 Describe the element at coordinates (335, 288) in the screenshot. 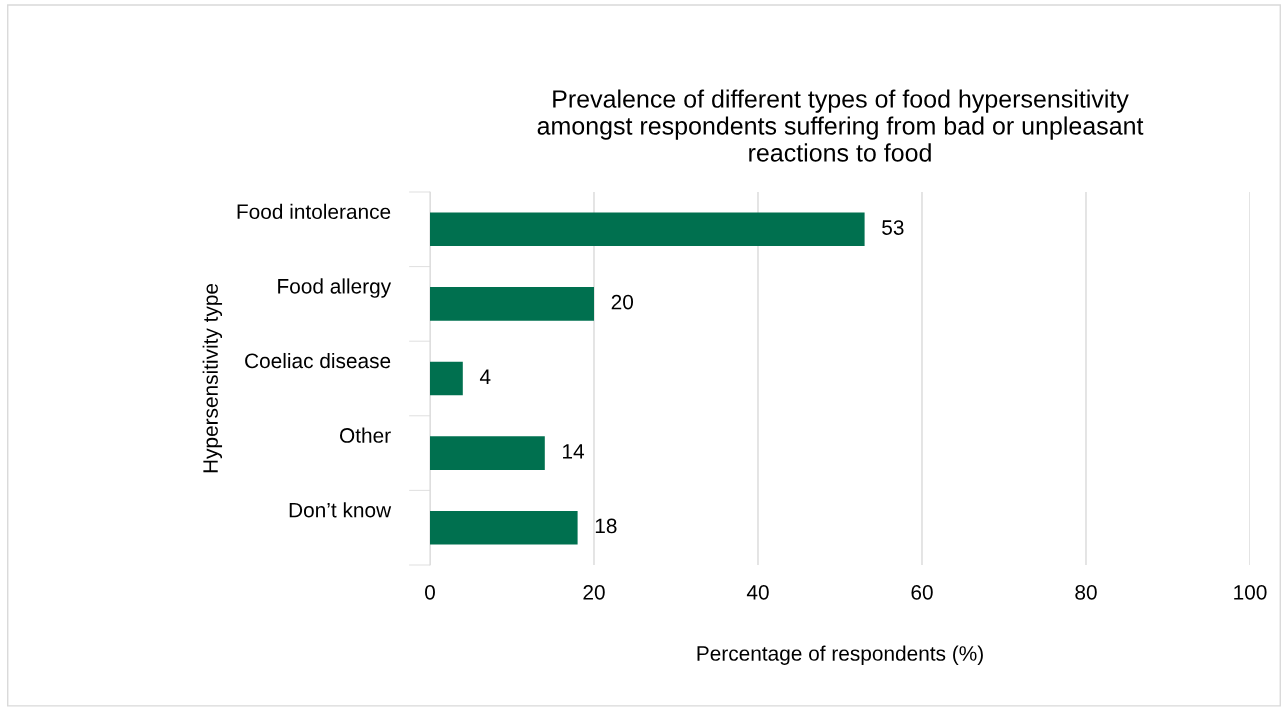

I see `y-tick-label: Food allergy` at that location.